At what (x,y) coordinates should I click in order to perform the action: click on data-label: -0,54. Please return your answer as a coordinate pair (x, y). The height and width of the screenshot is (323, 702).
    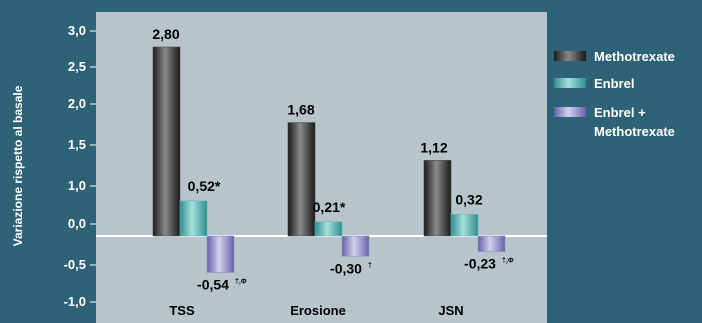
    Looking at the image, I should click on (213, 284).